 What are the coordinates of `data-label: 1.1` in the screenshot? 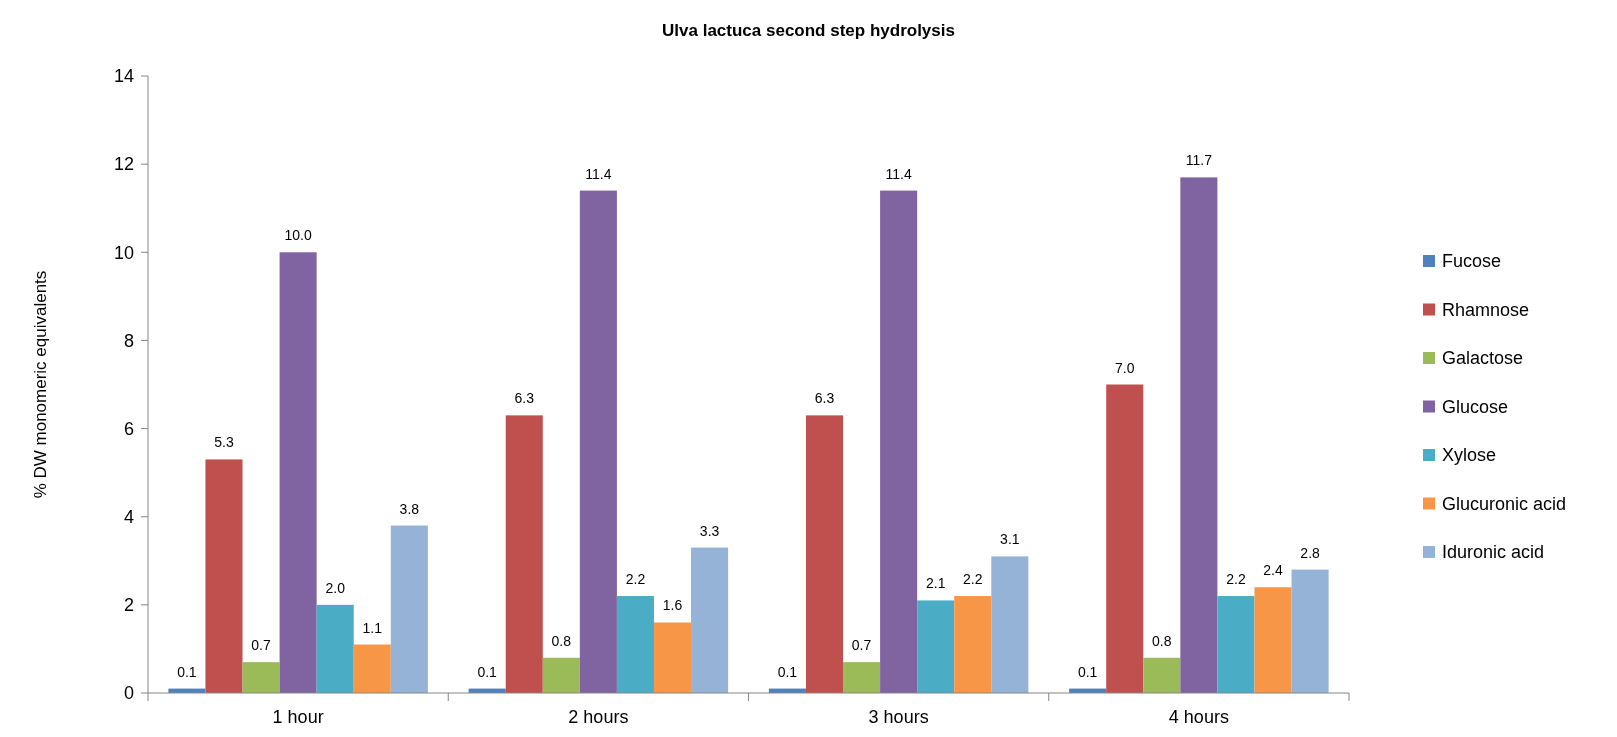 It's located at (372, 627).